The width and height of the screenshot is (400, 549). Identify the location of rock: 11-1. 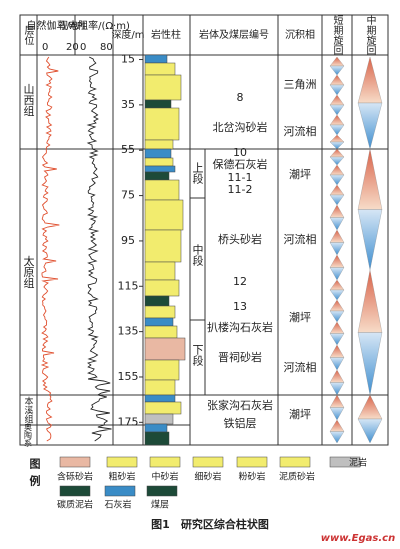
(240, 177).